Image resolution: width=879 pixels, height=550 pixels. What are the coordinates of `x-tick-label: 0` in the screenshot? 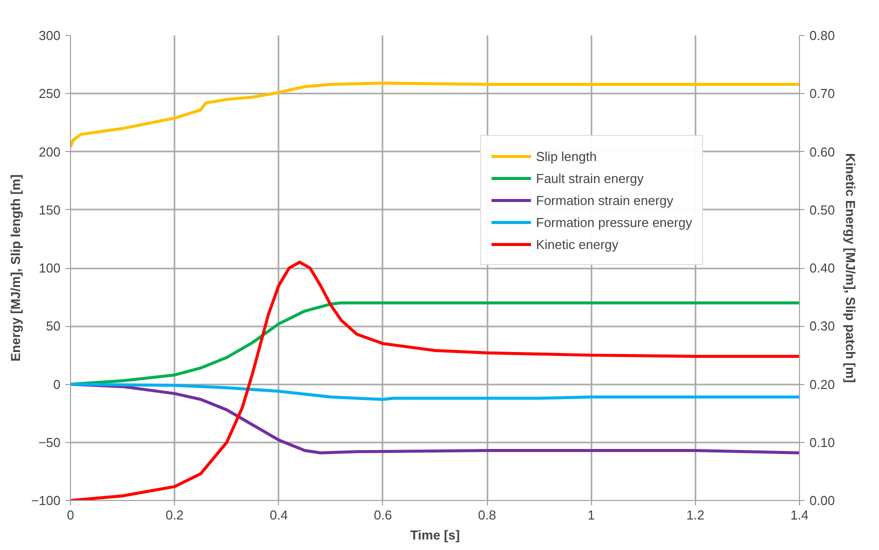 It's located at (70, 515).